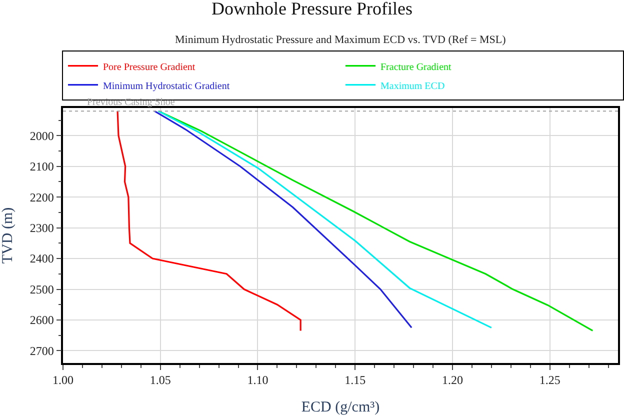  I want to click on y-tick-label: 2700, so click(42, 351).